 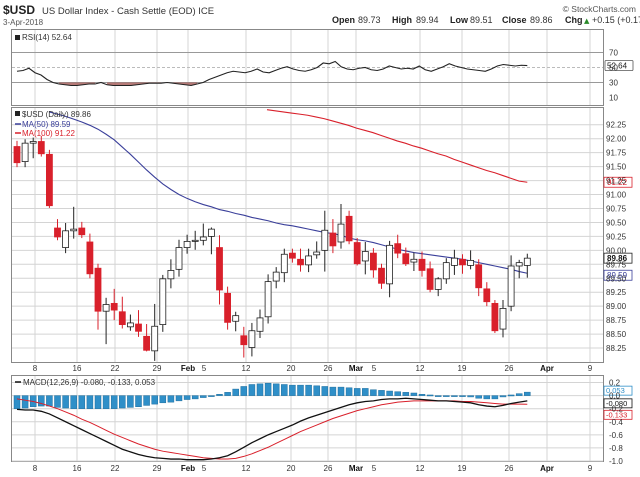 What do you see at coordinates (402, 20) in the screenshot?
I see `high-label: High` at bounding box center [402, 20].